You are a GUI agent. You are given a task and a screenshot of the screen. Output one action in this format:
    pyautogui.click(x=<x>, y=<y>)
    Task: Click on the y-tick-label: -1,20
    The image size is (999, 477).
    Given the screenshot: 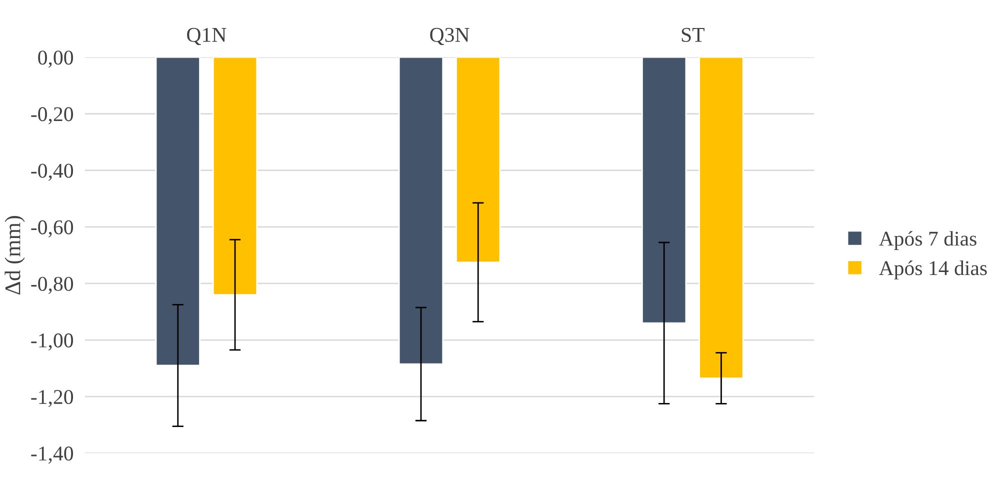 What is the action you would take?
    pyautogui.click(x=52, y=399)
    